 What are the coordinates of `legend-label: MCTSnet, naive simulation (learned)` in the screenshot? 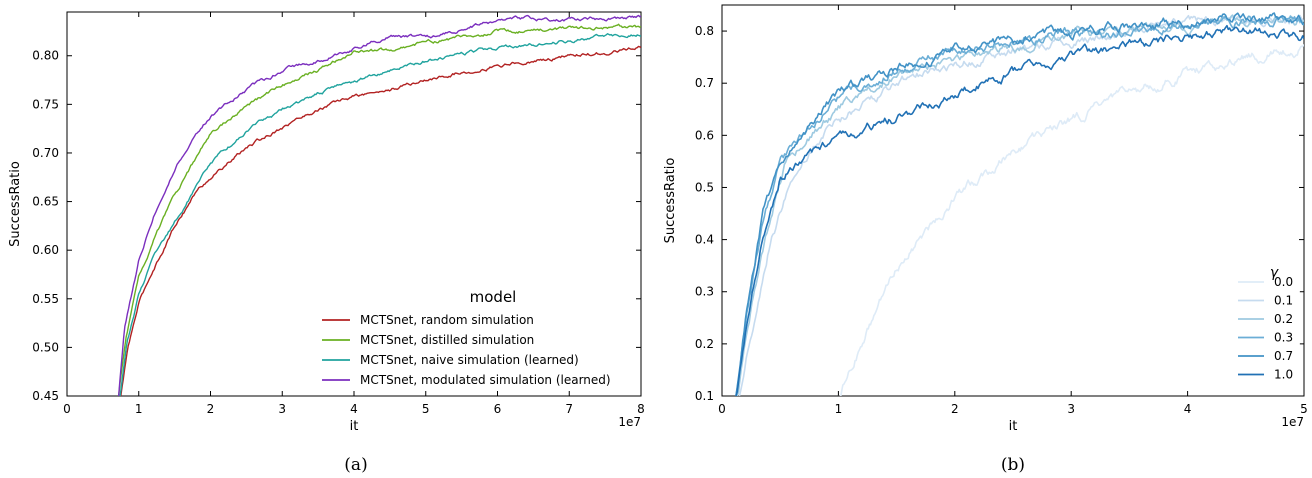 It's located at (469, 360).